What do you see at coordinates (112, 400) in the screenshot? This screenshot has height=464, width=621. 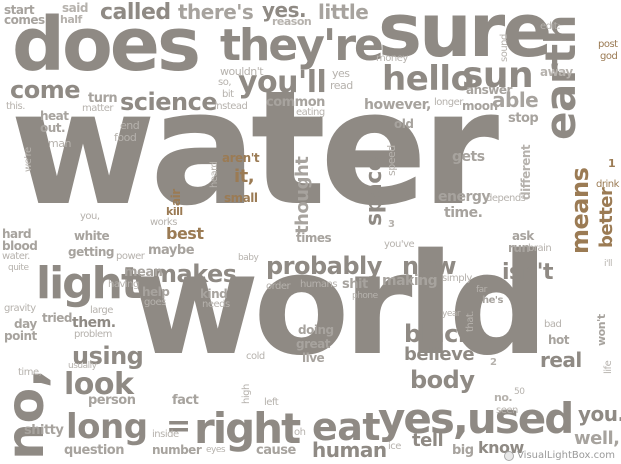 I see `word-person: person` at bounding box center [112, 400].